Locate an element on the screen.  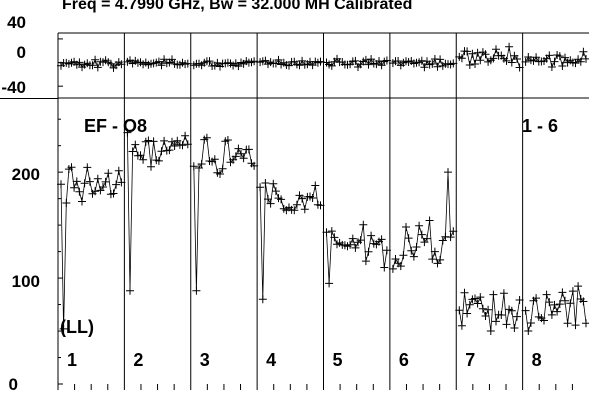
phase-data-series is located at coordinates (323, 57).